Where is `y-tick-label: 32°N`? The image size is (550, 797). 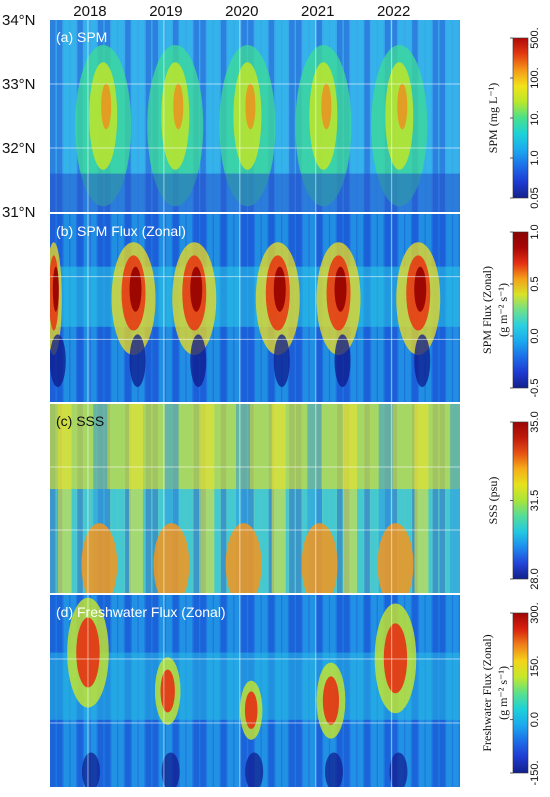 y-tick-label: 32°N is located at coordinates (19, 148).